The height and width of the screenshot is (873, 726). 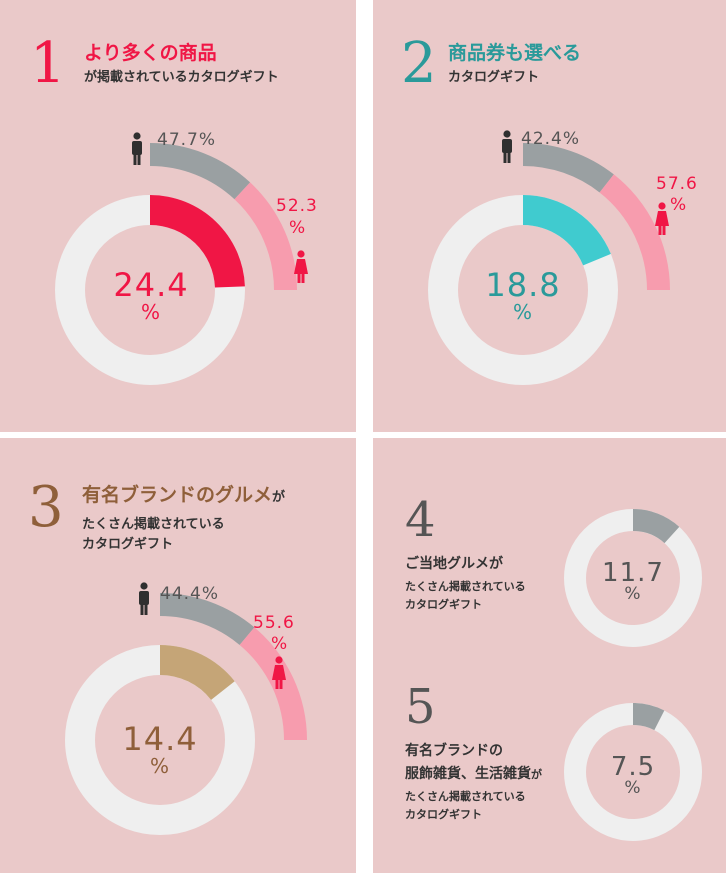 I want to click on card-title: より多くの商品, so click(x=150, y=53).